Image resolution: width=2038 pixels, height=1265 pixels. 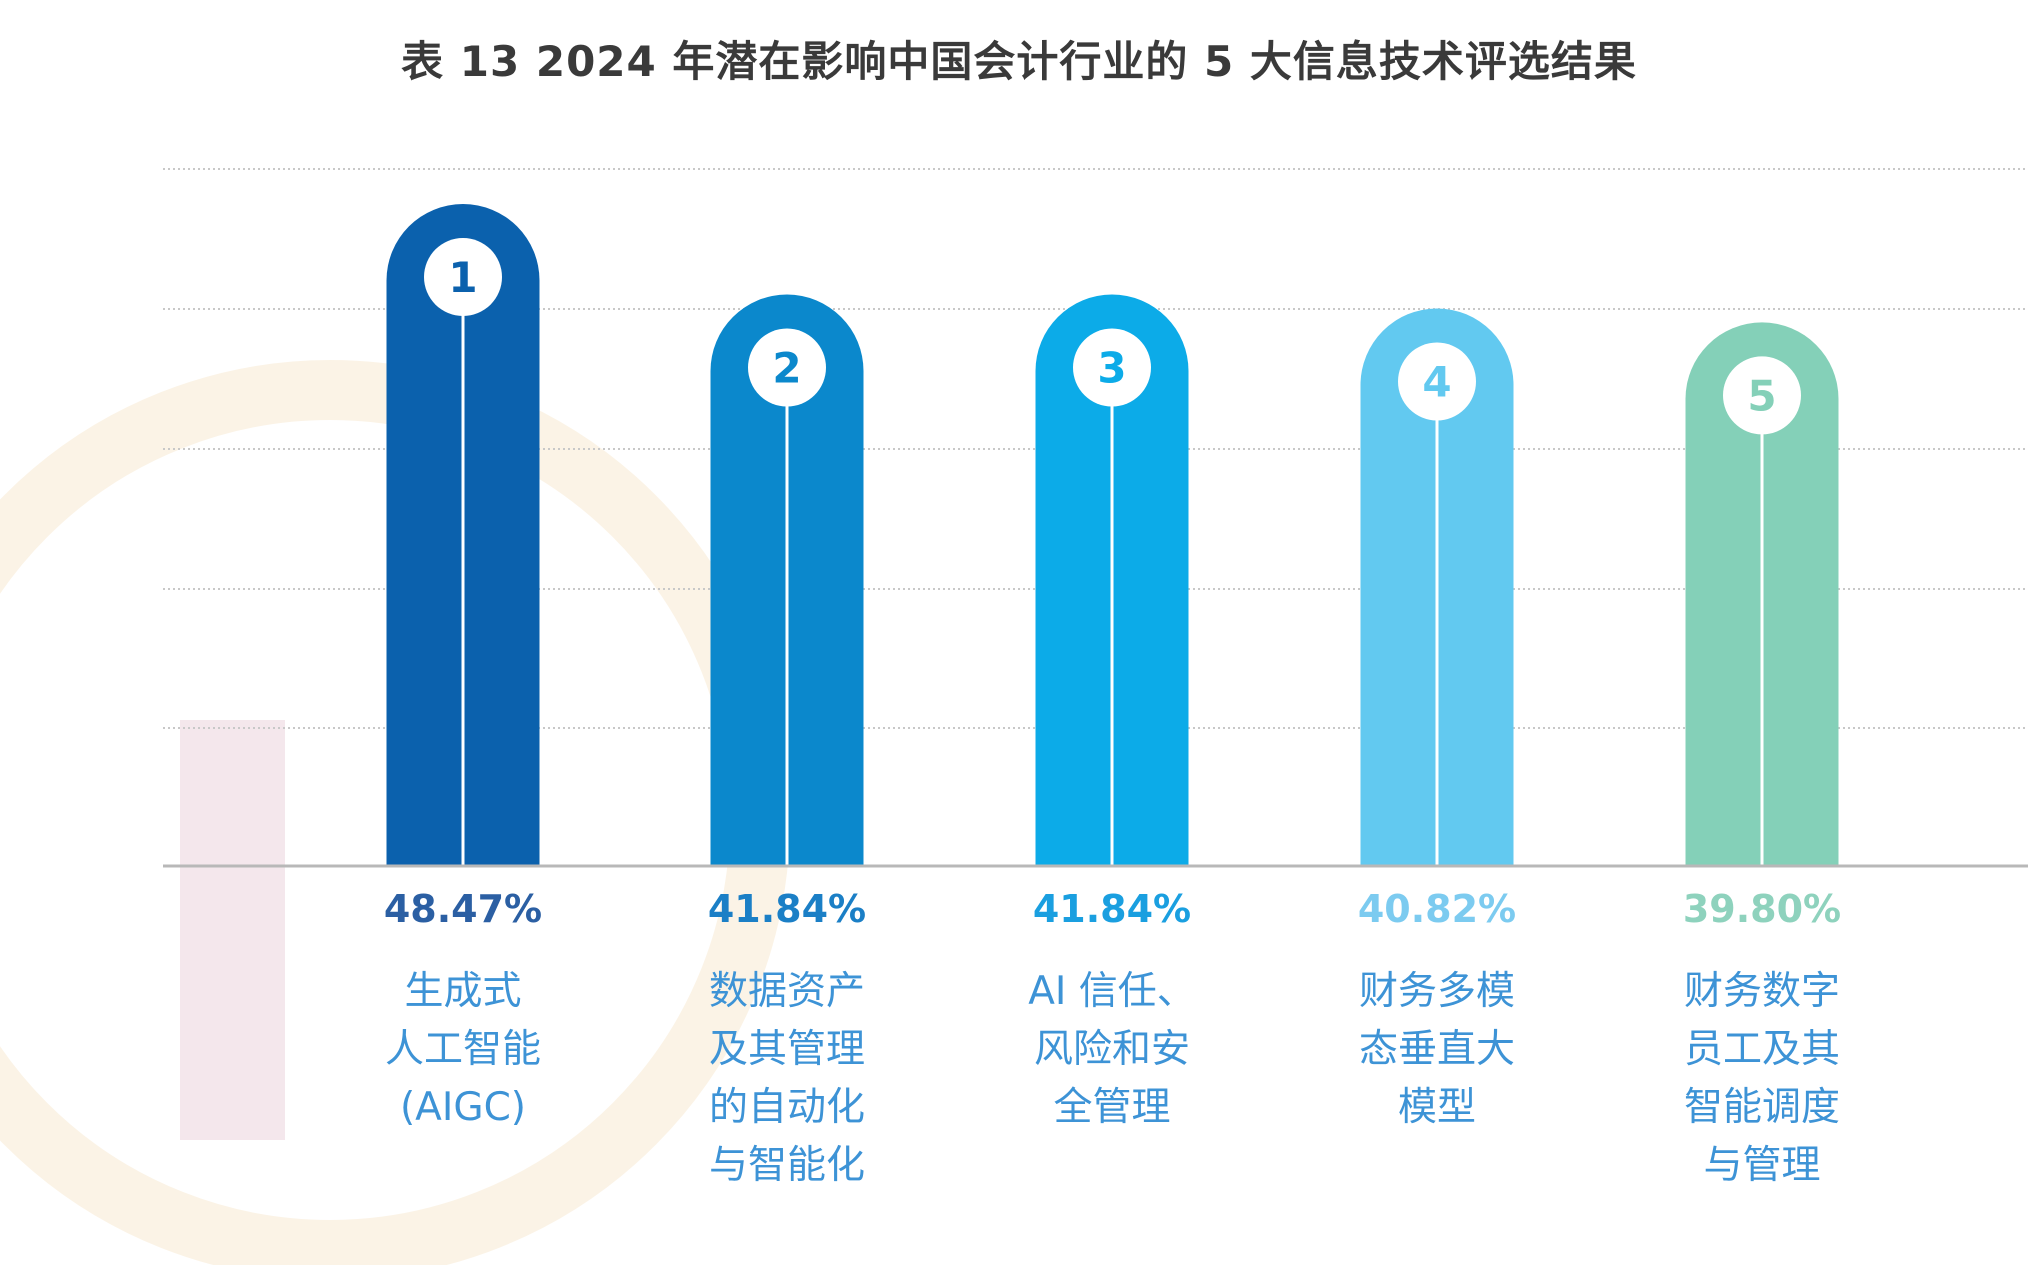 What do you see at coordinates (786, 1107) in the screenshot?
I see `category-label-line: 的自动化` at bounding box center [786, 1107].